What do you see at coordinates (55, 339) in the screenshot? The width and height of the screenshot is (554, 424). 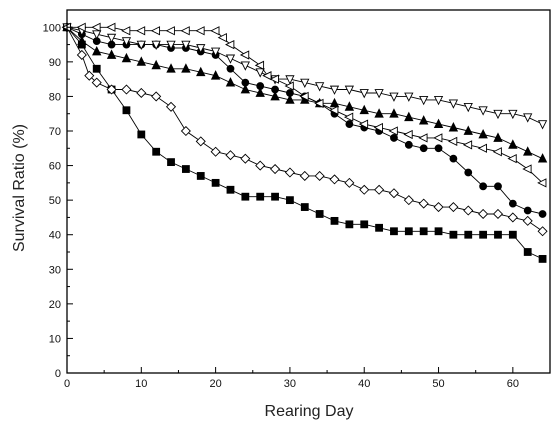 I see `y-tick-label: 10` at bounding box center [55, 339].